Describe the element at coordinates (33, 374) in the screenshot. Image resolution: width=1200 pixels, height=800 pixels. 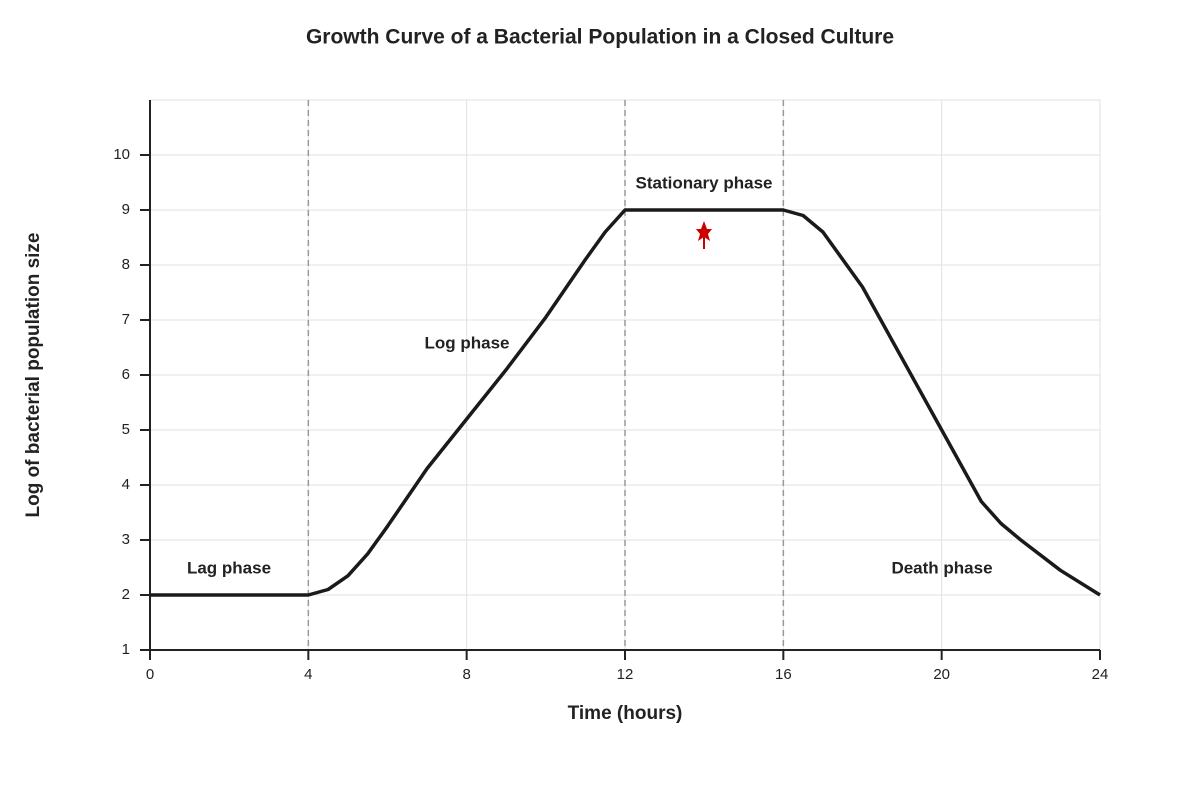
I see `y-axis-label: Log of bacterial population size` at that location.